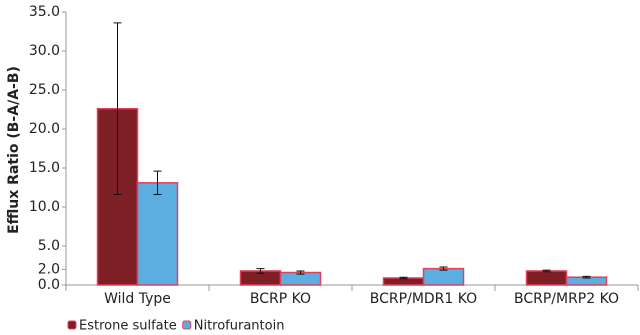 This screenshot has height=335, width=640. I want to click on legend-label: Nitrofurantoin, so click(239, 326).